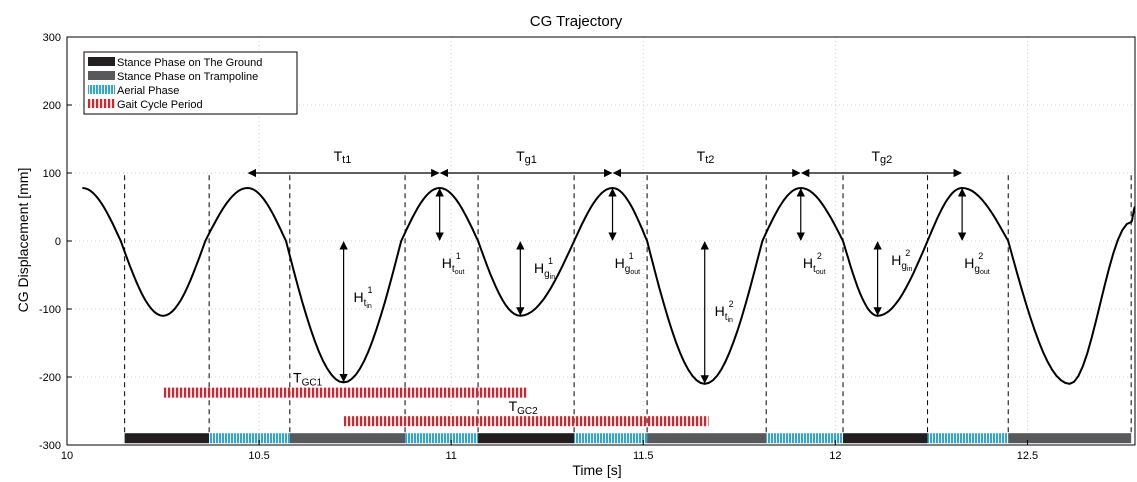 The width and height of the screenshot is (1137, 482). I want to click on legend-swatch-aerial, so click(101, 89).